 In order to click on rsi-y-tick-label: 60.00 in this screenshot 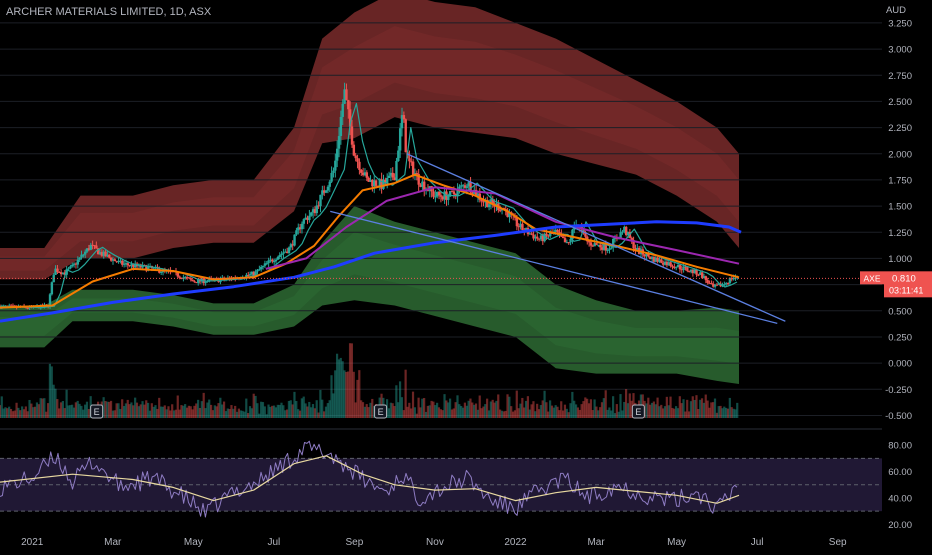, I will do `click(900, 472)`.